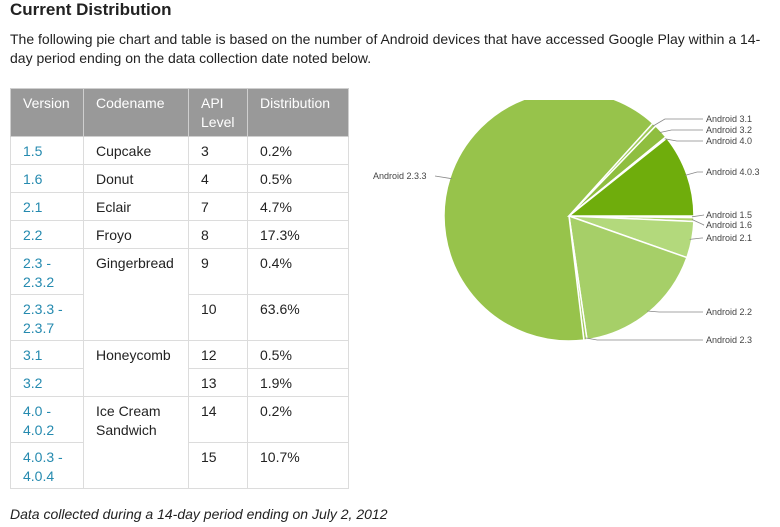 This screenshot has width=780, height=527. Describe the element at coordinates (298, 271) in the screenshot. I see `distribution-cell: 0.4%` at that location.